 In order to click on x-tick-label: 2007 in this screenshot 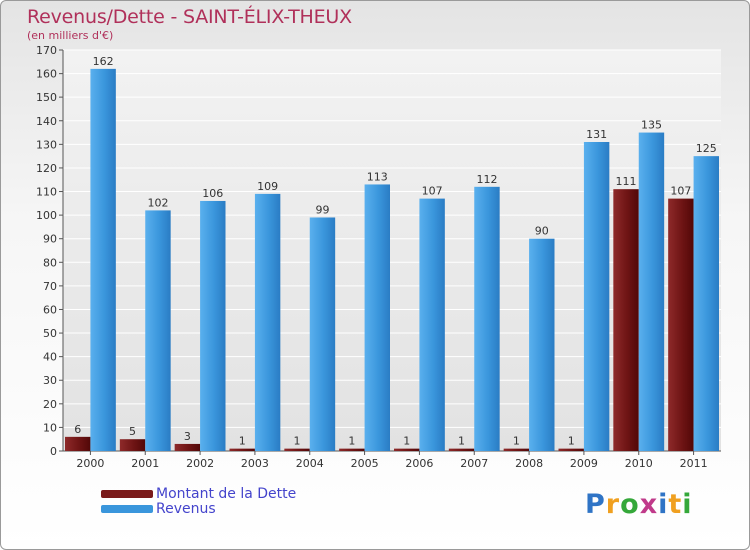, I will do `click(474, 463)`.